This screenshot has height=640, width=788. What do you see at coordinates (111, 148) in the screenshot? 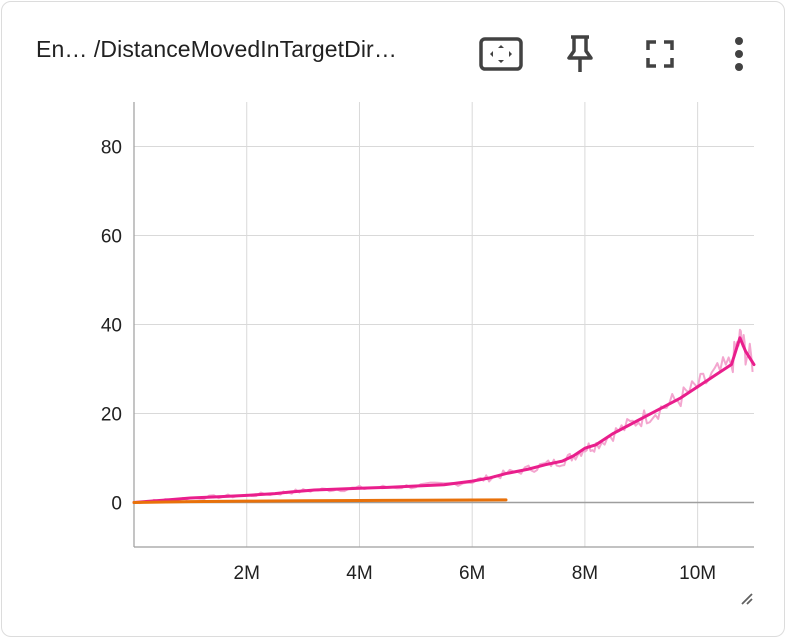
I see `y-tick-label: 80` at bounding box center [111, 148].